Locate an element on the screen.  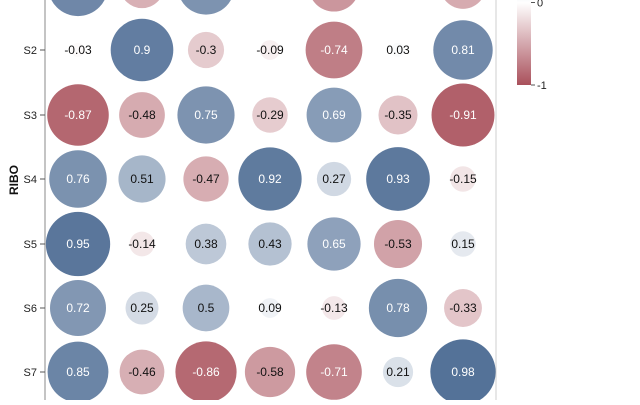
bubble-value-label: -0.03 is located at coordinates (78, 50).